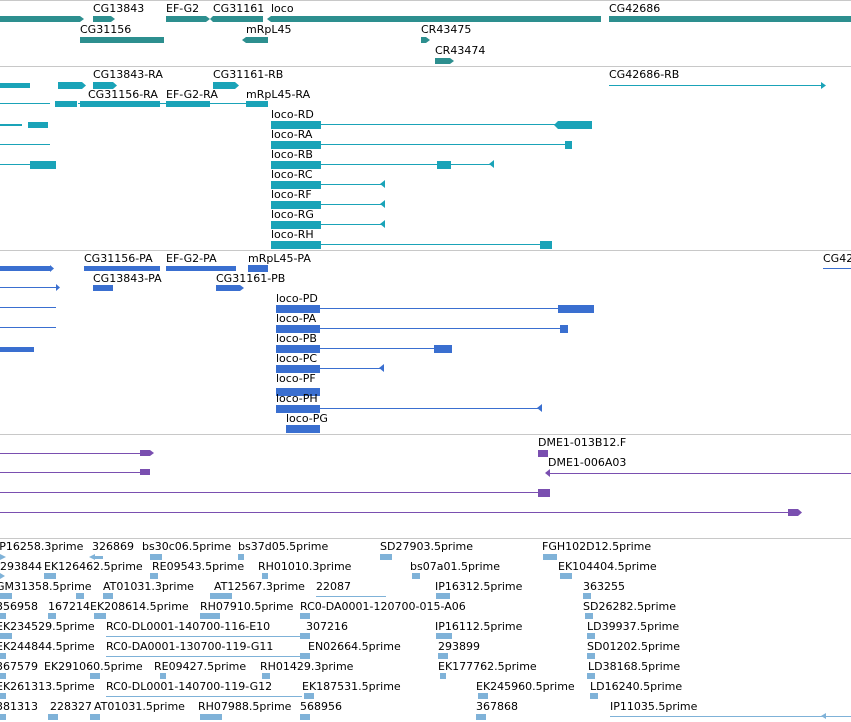 This screenshot has height=722, width=851. Describe the element at coordinates (190, 646) in the screenshot. I see `est-label: RC0-DA0001-130700-119-G11` at that location.